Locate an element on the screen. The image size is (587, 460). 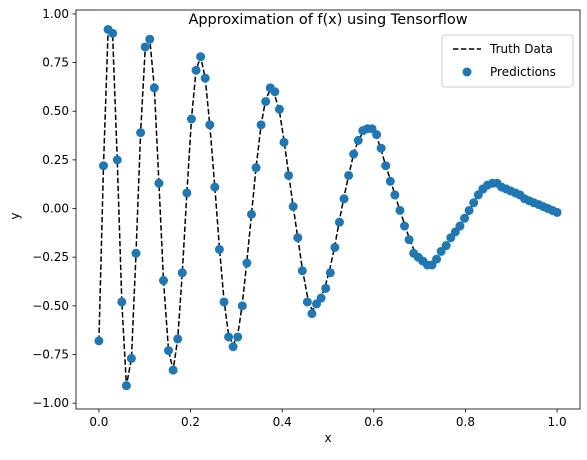
x-tick-label: 0.0 is located at coordinates (98, 422).